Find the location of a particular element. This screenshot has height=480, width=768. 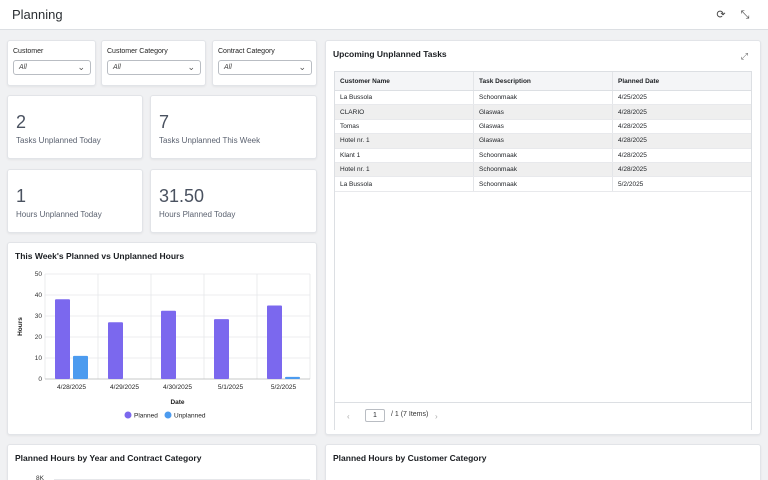

contract-category-select: All ⌄ is located at coordinates (265, 67).